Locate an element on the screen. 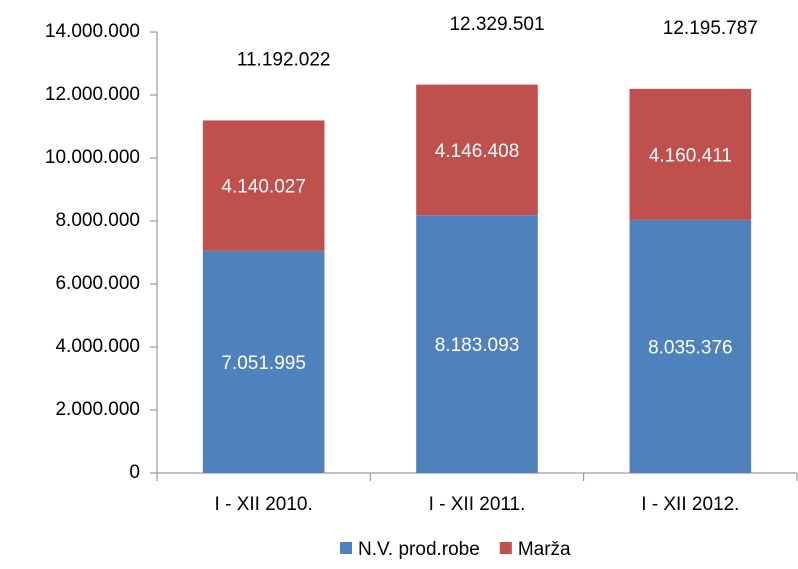  x-tick-label: I - XII 2010. is located at coordinates (264, 504).